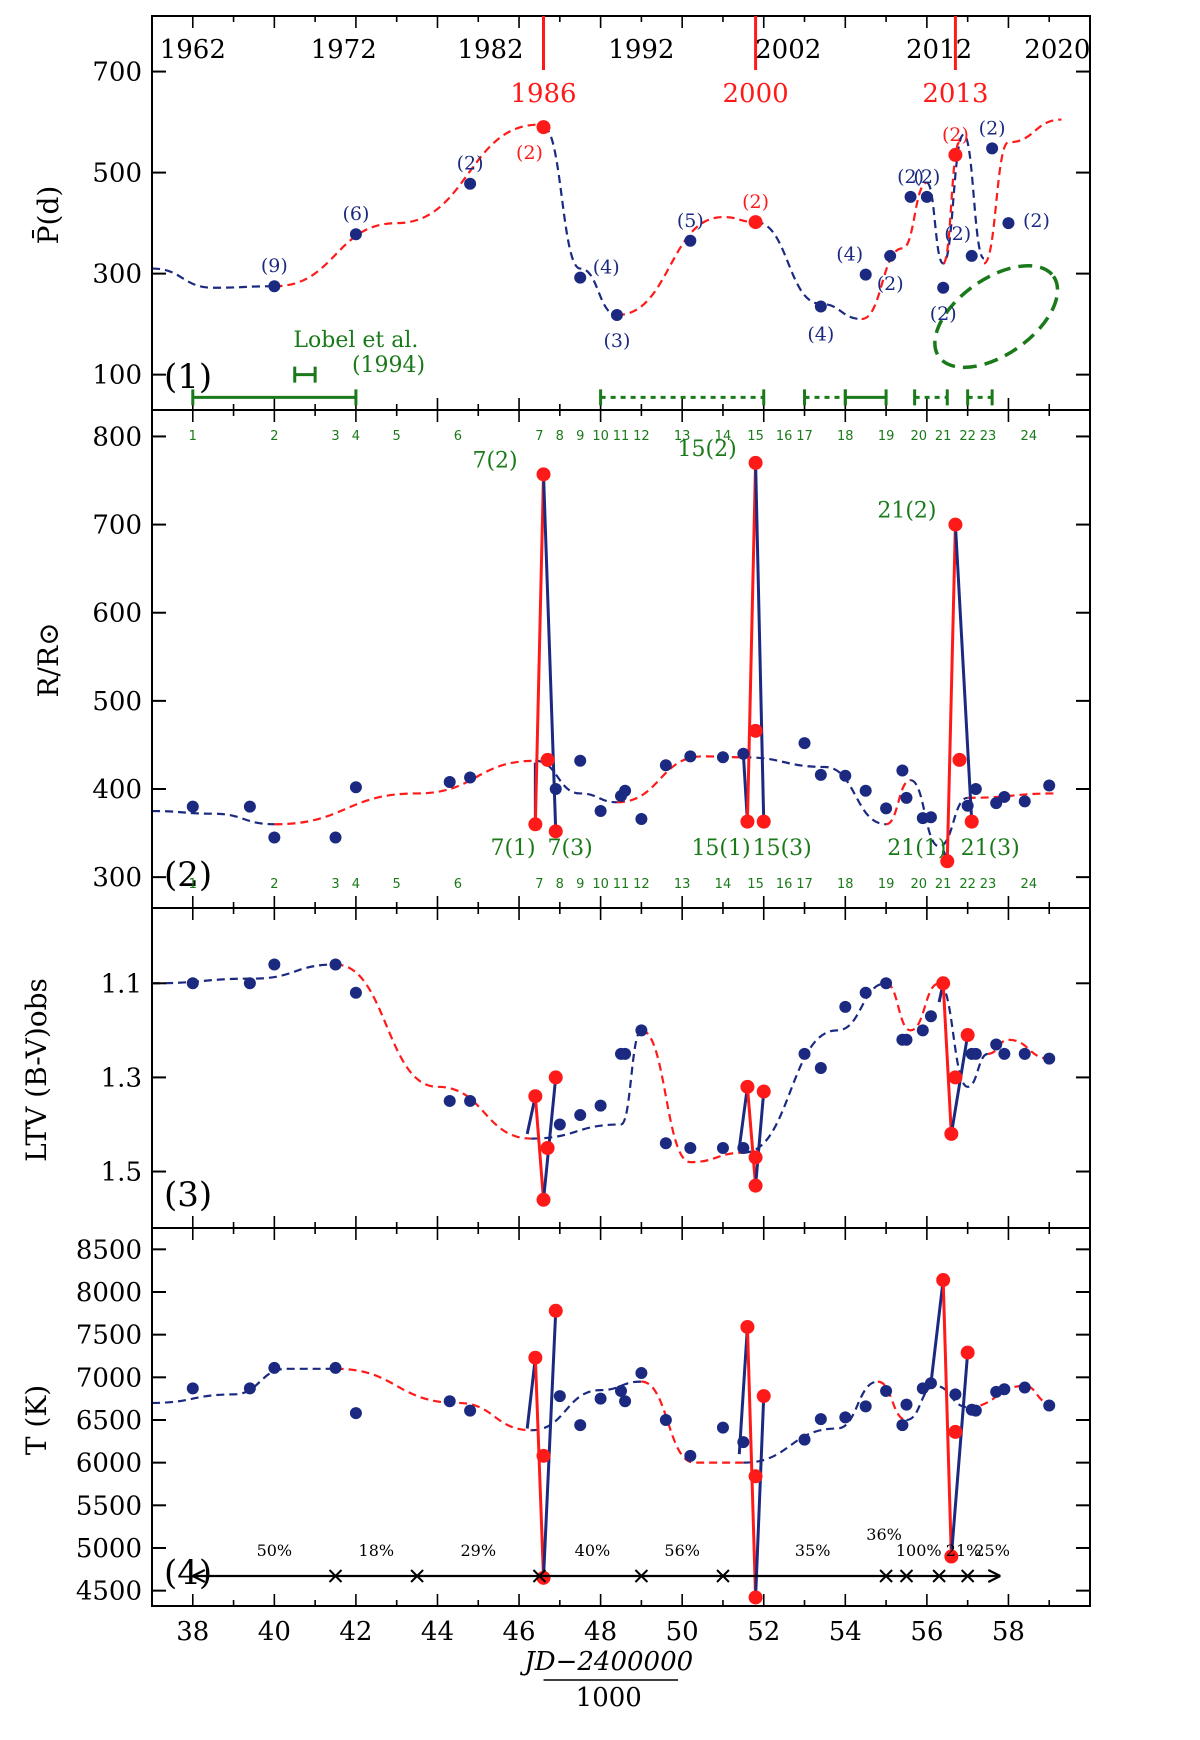 The height and width of the screenshot is (1740, 1200). Describe the element at coordinates (576, 781) in the screenshot. I see `p2-curve-blue-b` at that location.